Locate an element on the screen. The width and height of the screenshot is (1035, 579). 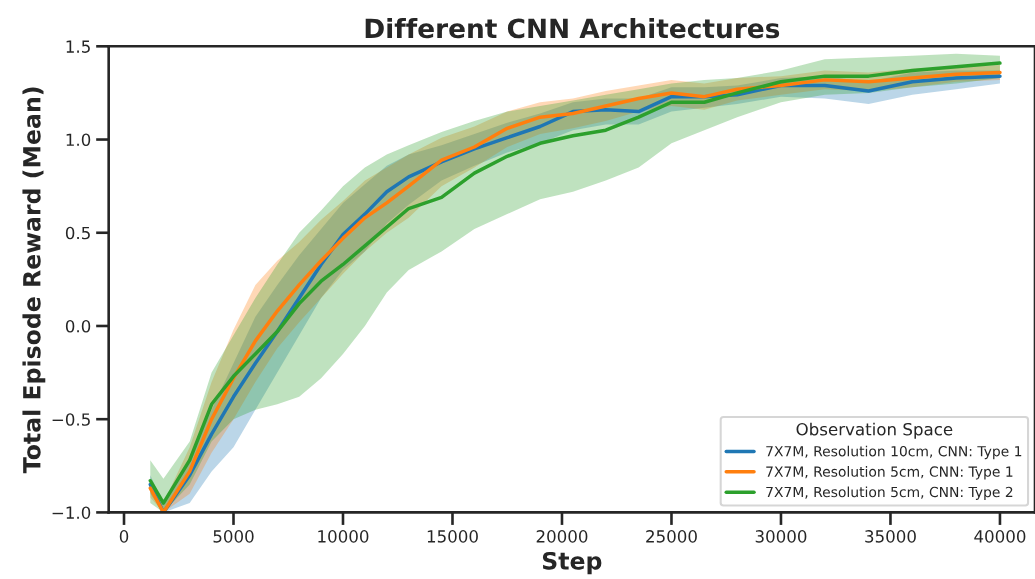
x-tick-label: 20000 is located at coordinates (562, 536).